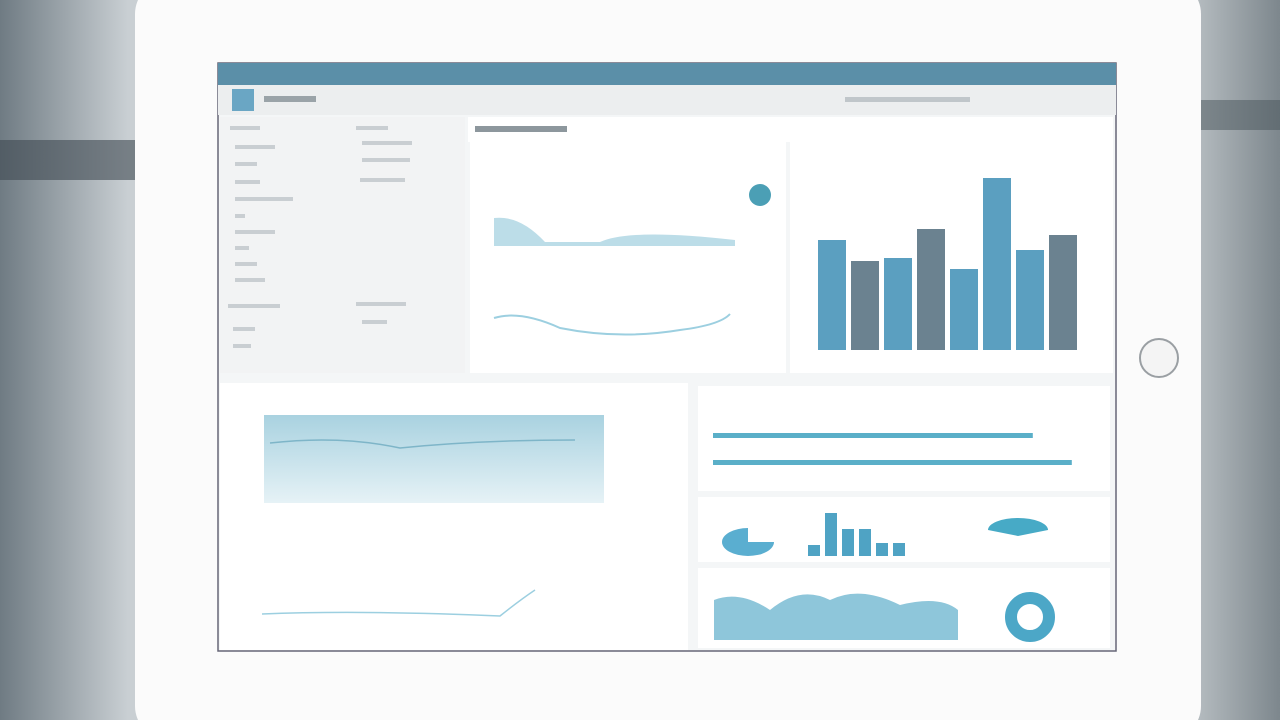 This screenshot has width=1280, height=720. What do you see at coordinates (667, 74) in the screenshot?
I see `header-bar` at bounding box center [667, 74].